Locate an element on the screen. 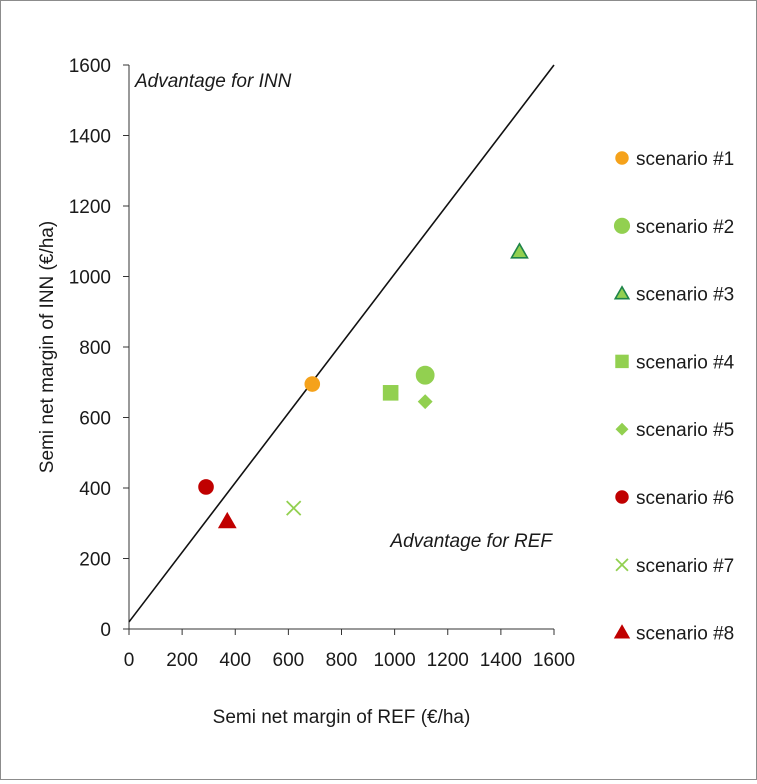 This screenshot has height=784, width=757. legend-label: scenario #4 is located at coordinates (685, 362).